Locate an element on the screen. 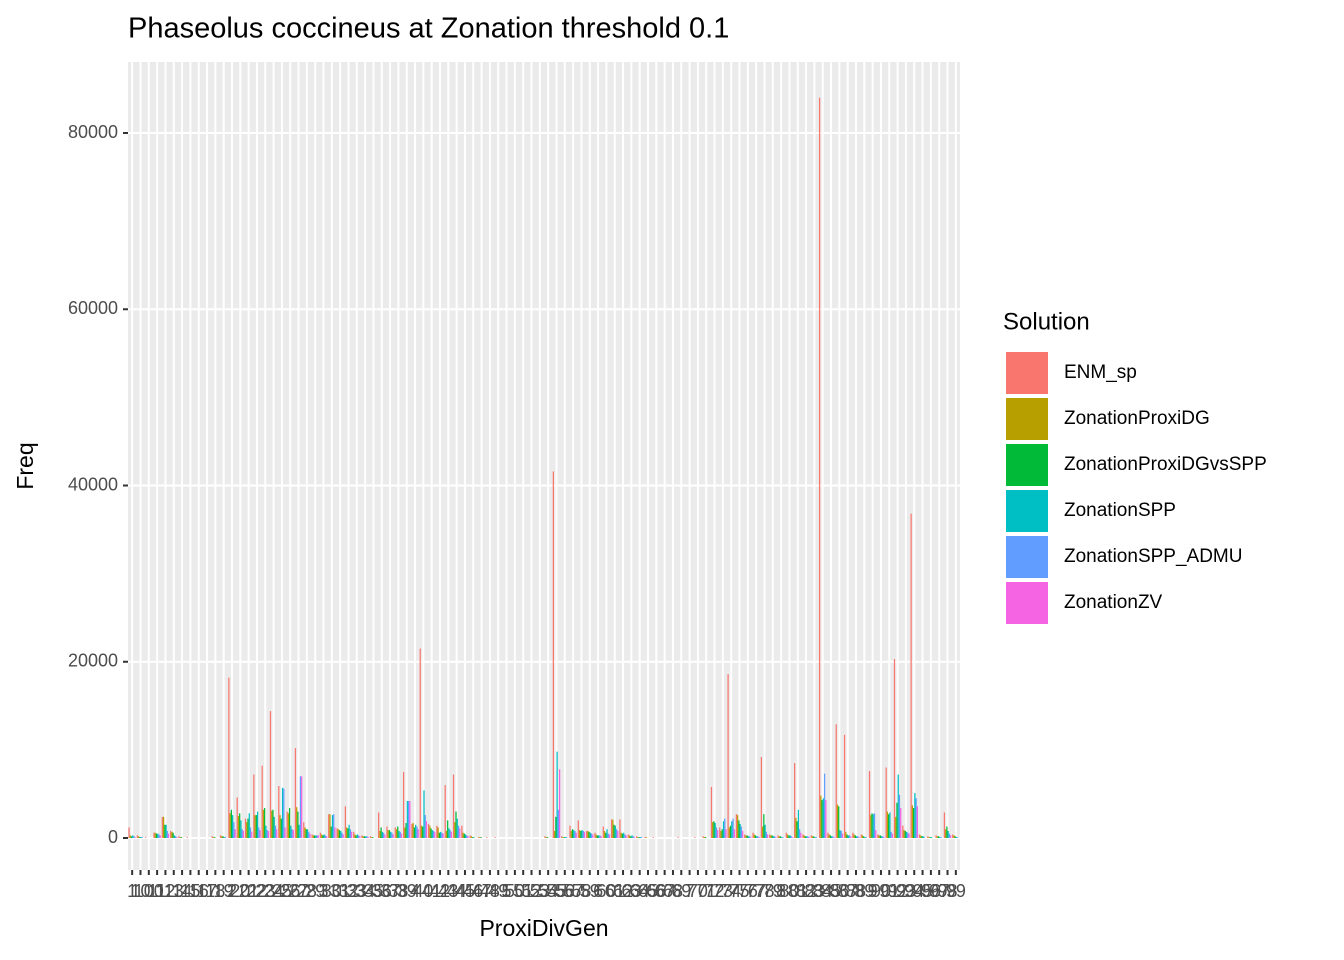 The width and height of the screenshot is (1344, 960). x-tick-label: 20 is located at coordinates (240, 891).